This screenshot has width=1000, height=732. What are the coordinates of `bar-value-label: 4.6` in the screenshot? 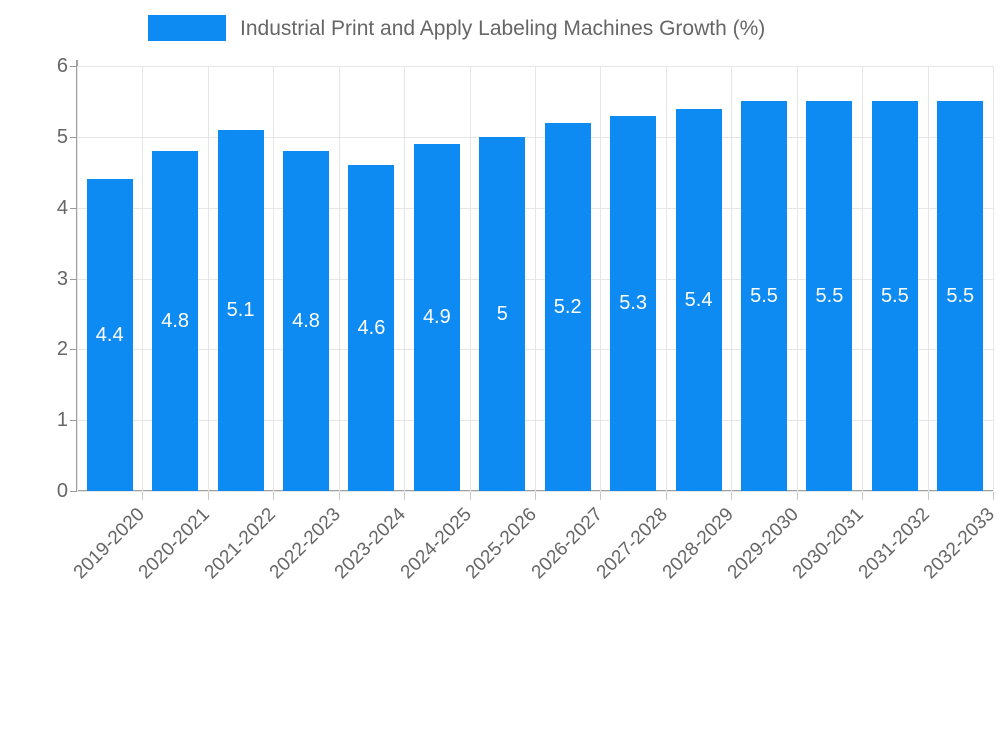 It's located at (371, 328).